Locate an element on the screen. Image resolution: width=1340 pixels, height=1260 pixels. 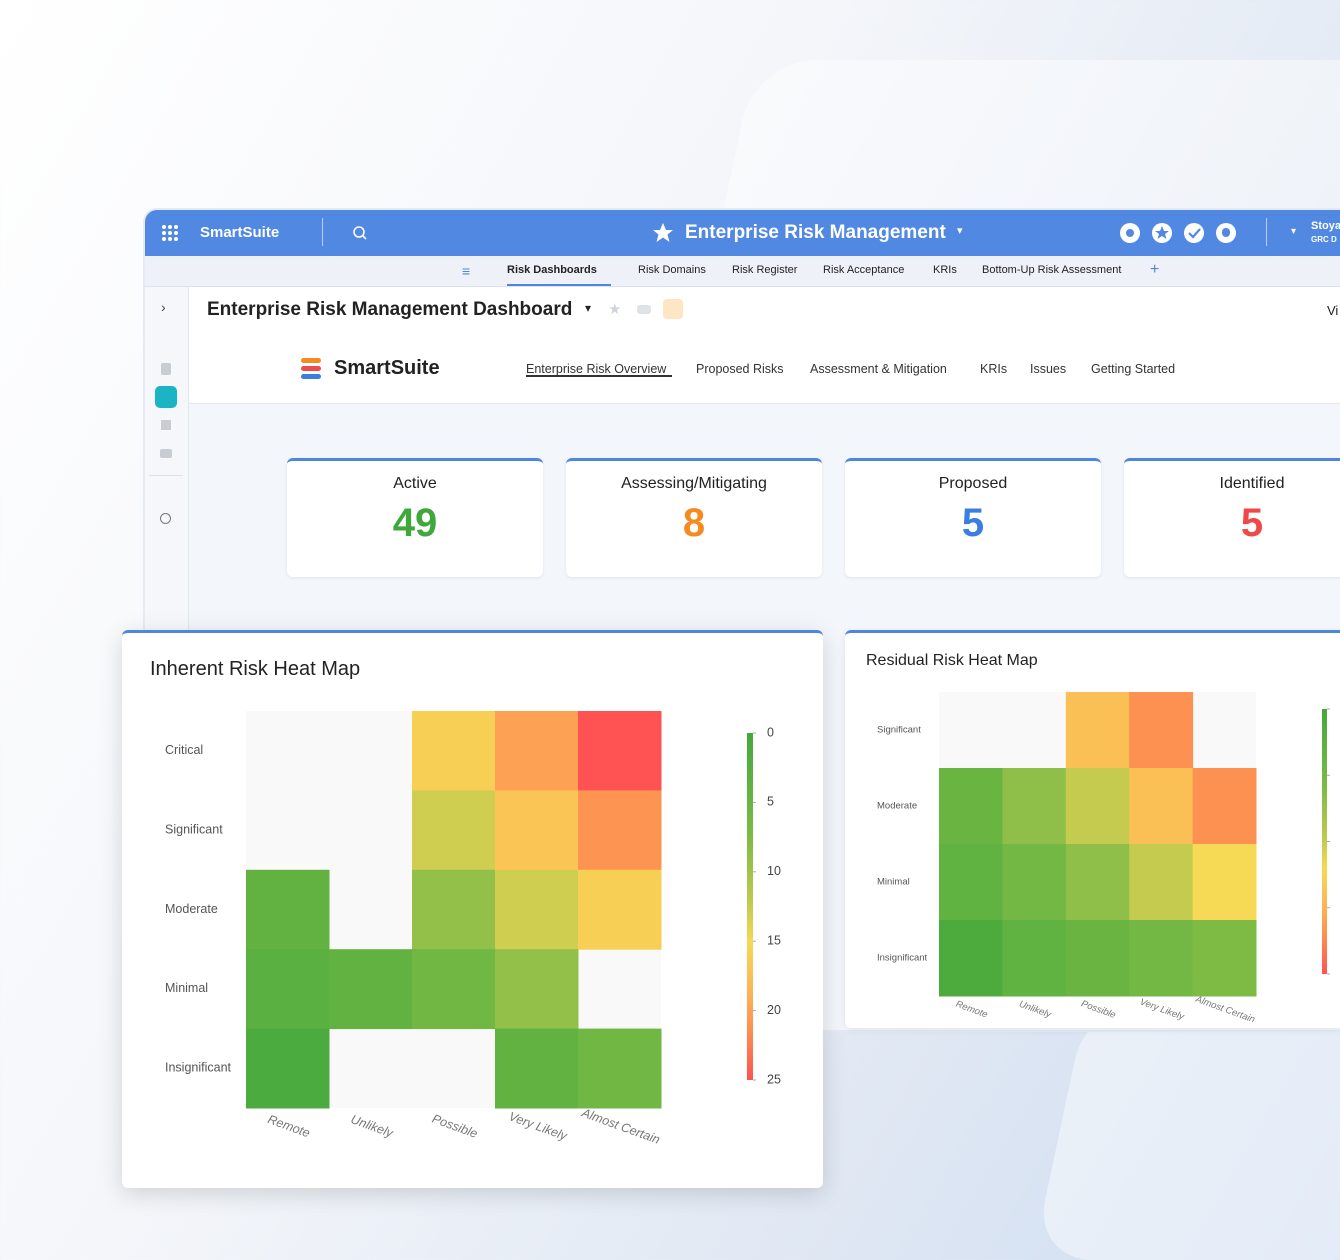
nav-link: Getting Started is located at coordinates (1133, 369).